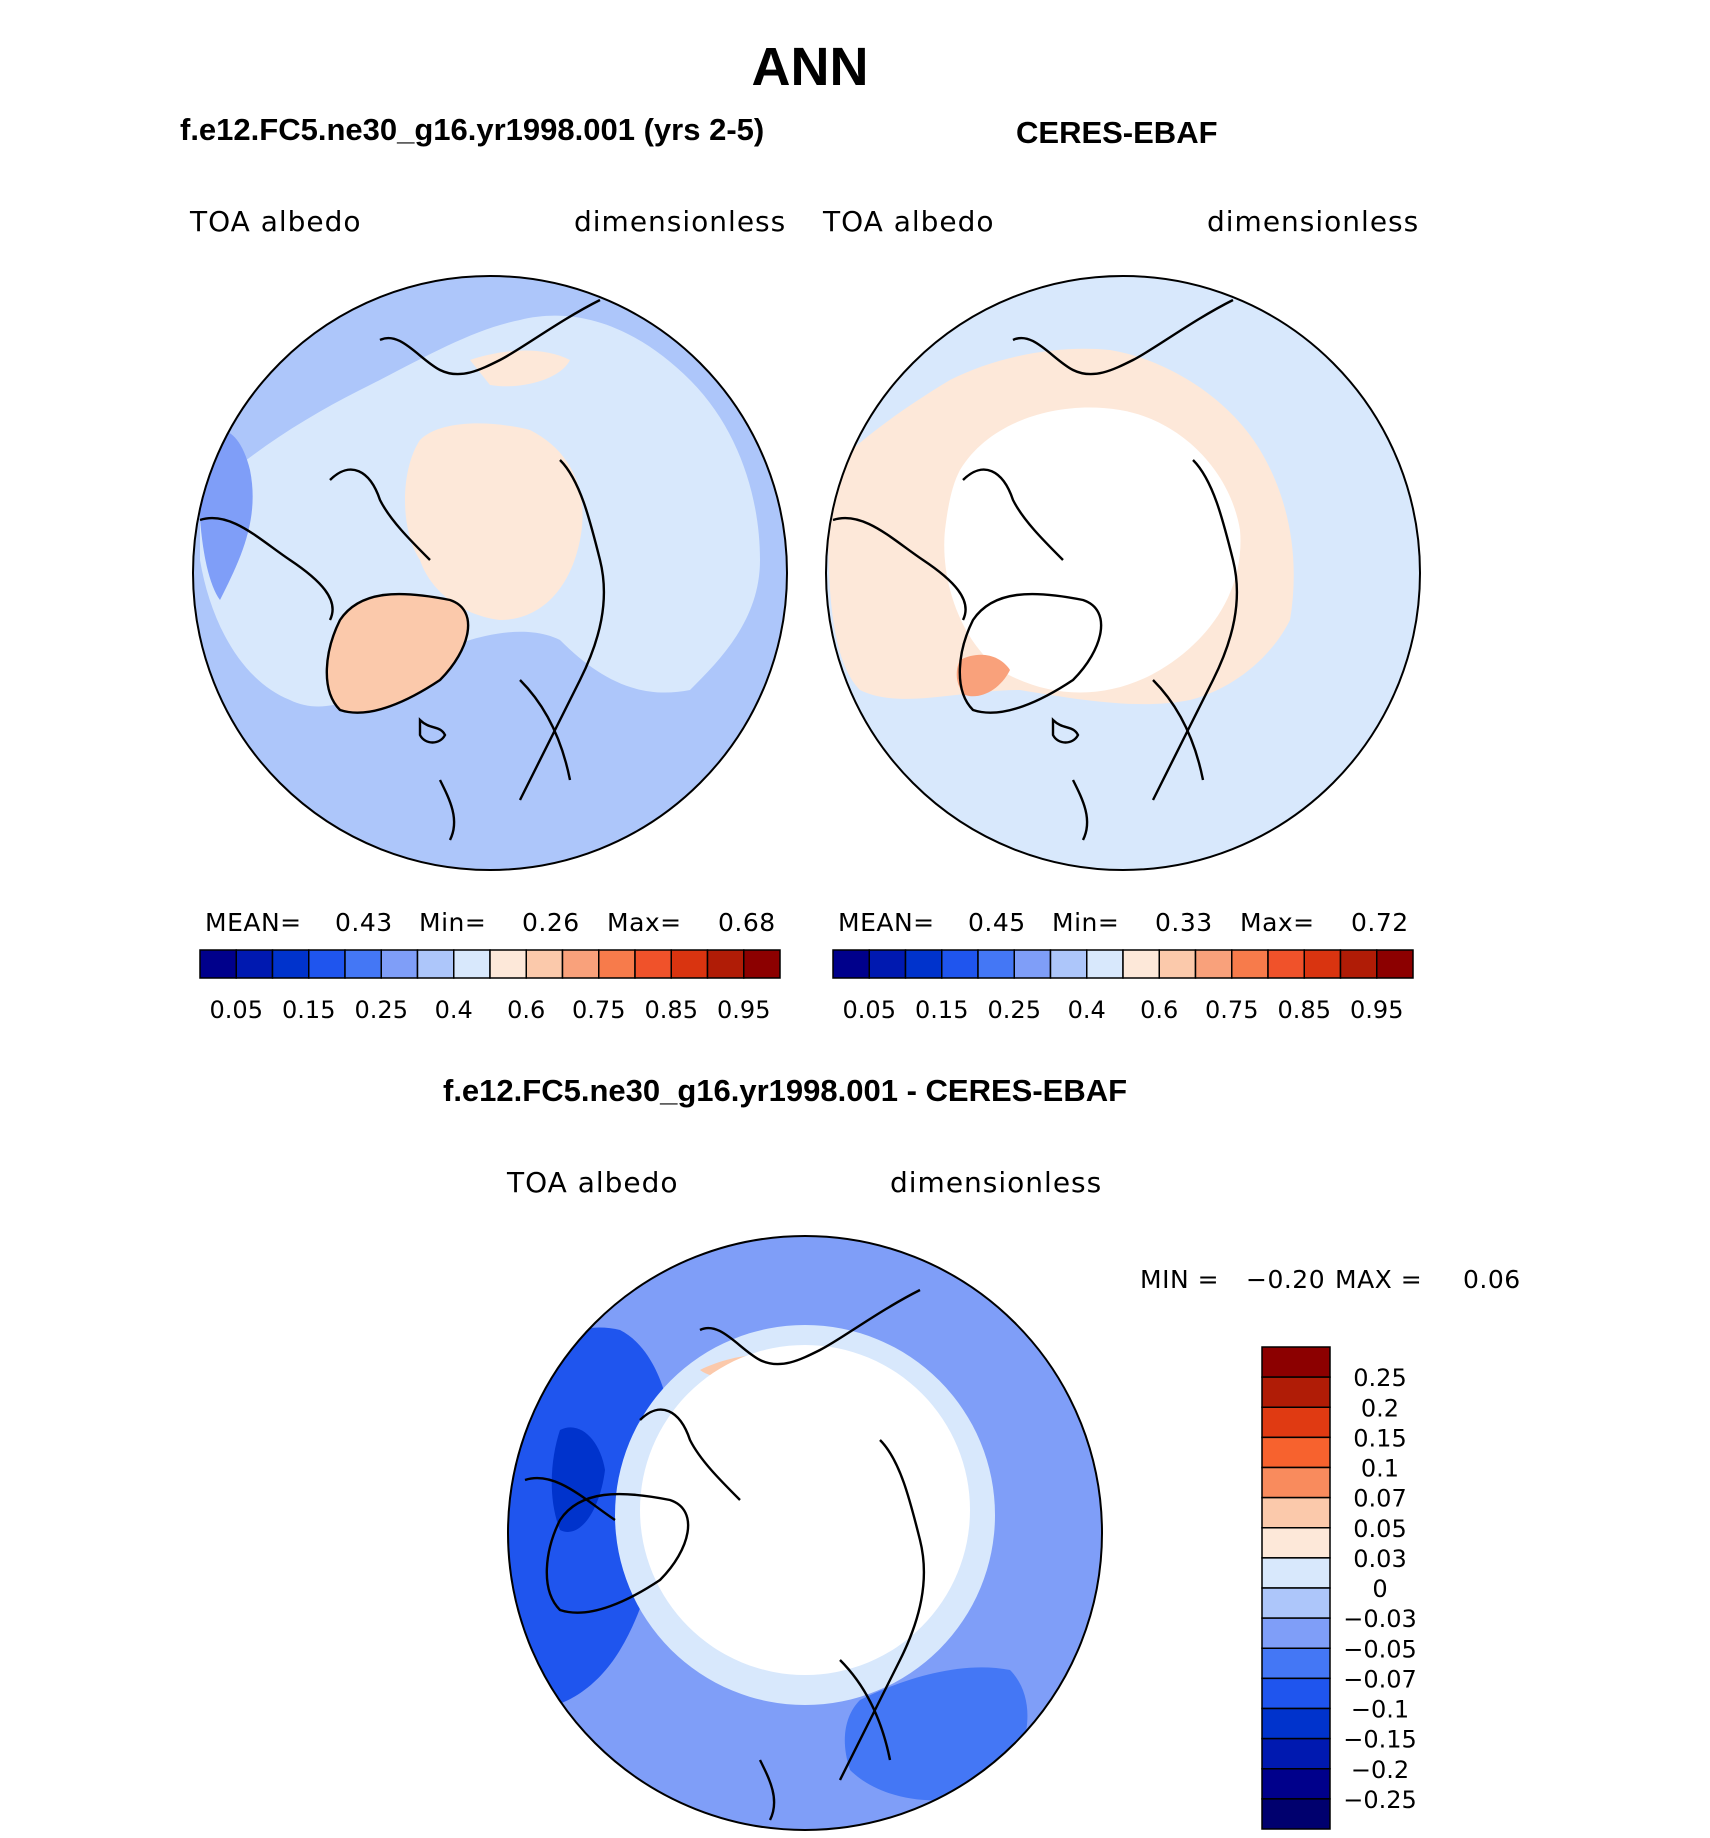  What do you see at coordinates (1092, 550) in the screenshot?
I see `panel2-field-pole-missing` at bounding box center [1092, 550].